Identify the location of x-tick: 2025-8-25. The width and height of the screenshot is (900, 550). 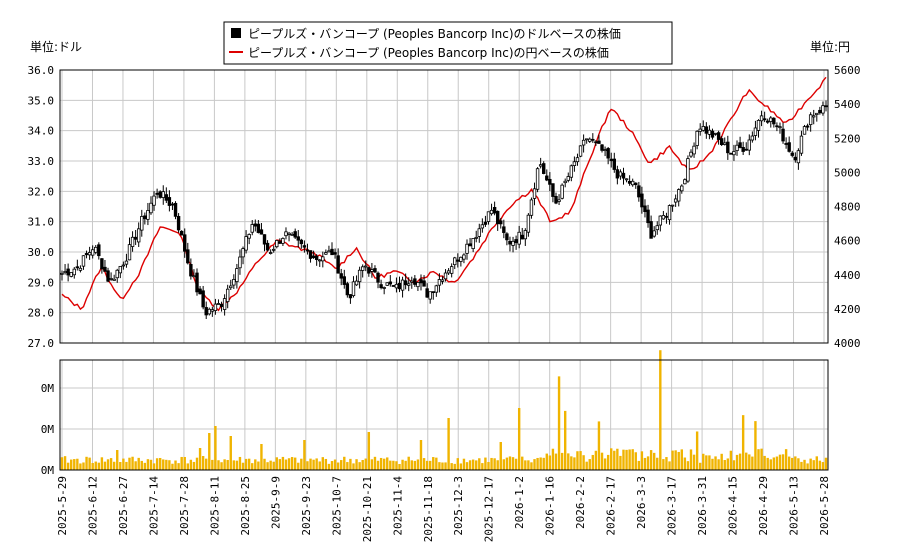
(245, 506).